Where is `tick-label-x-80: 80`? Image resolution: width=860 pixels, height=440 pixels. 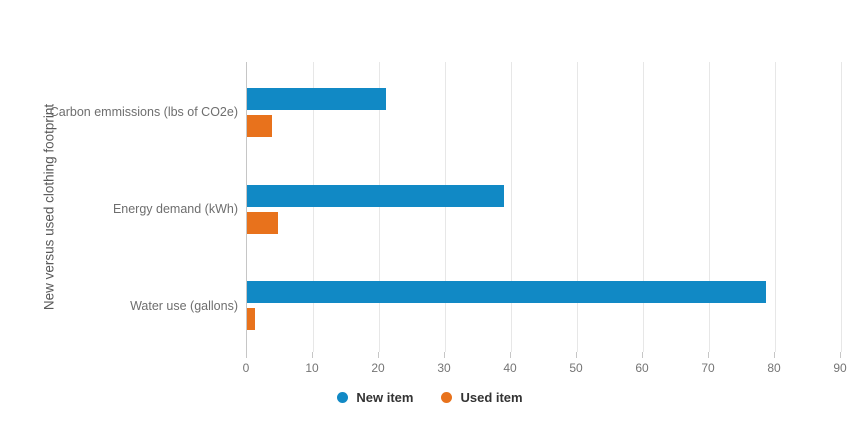 tick-label-x-80: 80 is located at coordinates (774, 368).